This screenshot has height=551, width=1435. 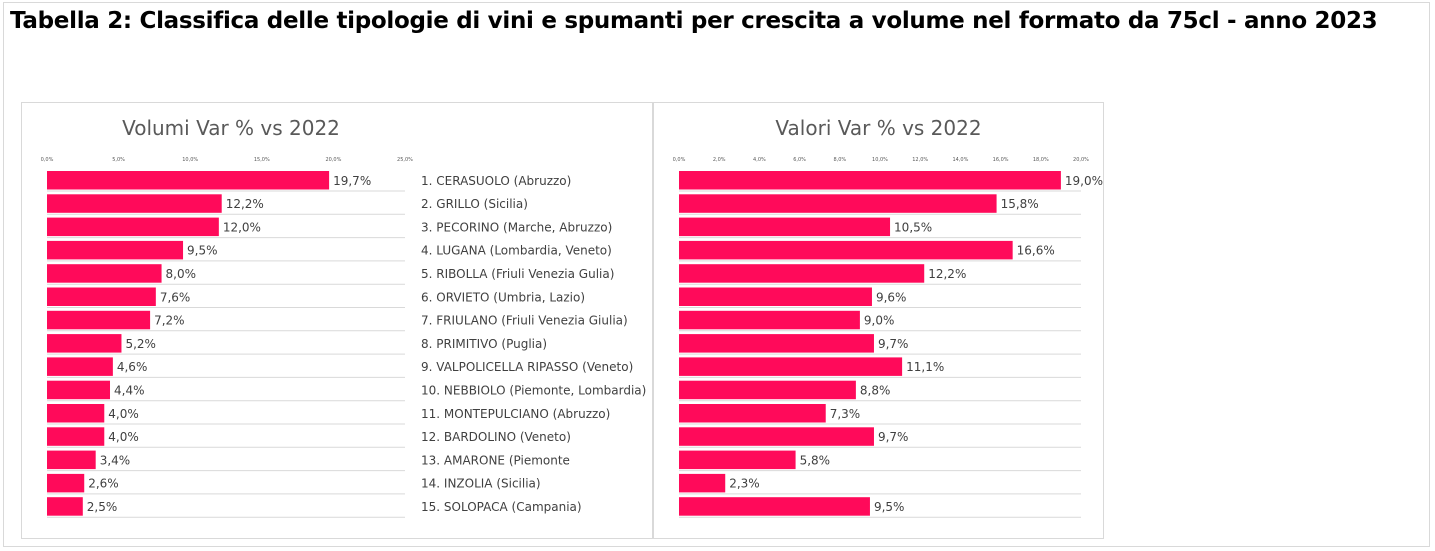 What do you see at coordinates (496, 181) in the screenshot?
I see `category-label: 1. CERASUOLO (Abruzzo)` at bounding box center [496, 181].